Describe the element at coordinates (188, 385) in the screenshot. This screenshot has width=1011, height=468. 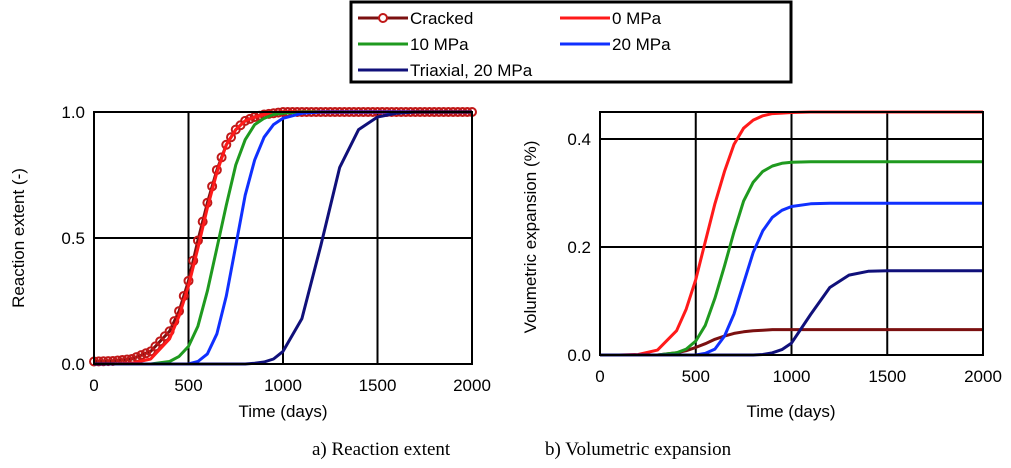
I see `panel-a-xtick-500: 500` at that location.